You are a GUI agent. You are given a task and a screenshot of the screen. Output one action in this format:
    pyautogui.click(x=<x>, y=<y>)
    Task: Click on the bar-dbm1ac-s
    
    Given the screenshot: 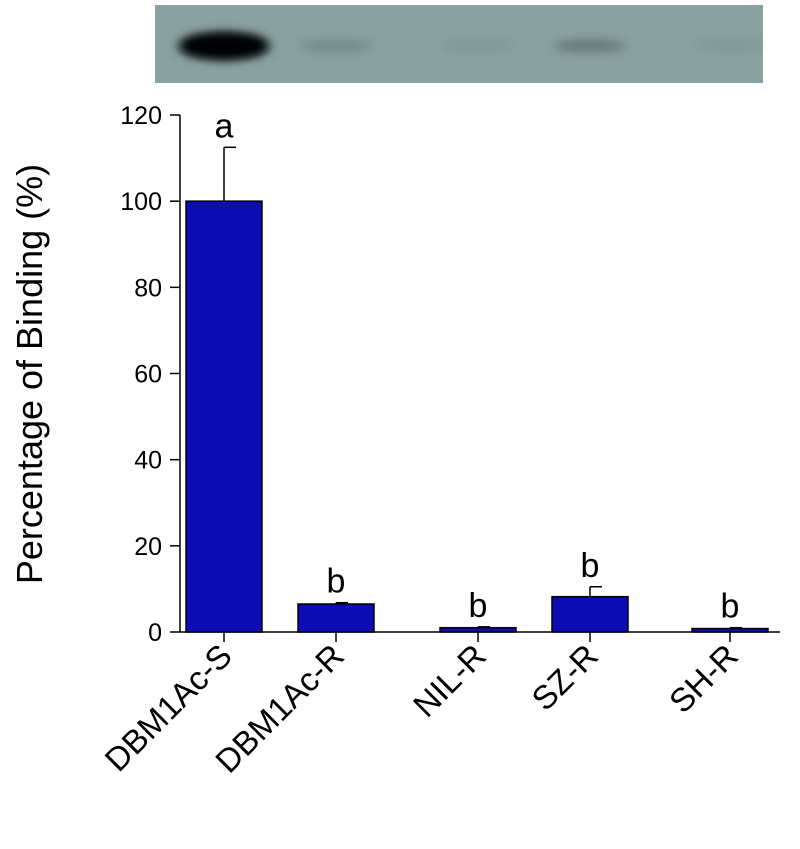 What is the action you would take?
    pyautogui.click(x=224, y=416)
    